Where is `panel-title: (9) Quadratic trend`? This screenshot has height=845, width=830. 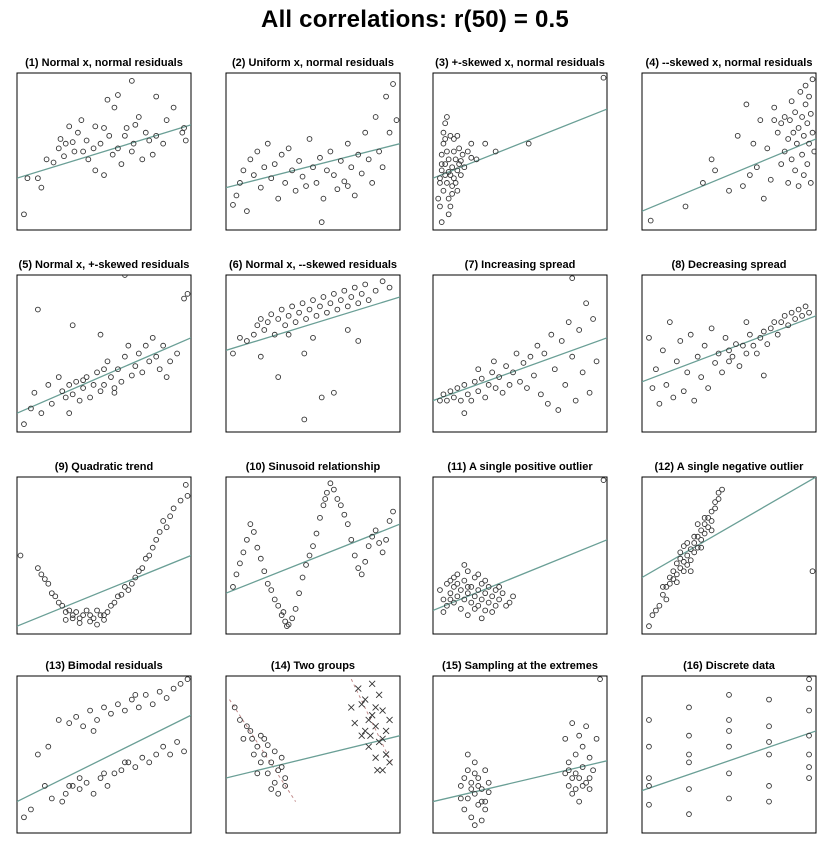 panel-title: (9) Quadratic trend is located at coordinates (104, 467).